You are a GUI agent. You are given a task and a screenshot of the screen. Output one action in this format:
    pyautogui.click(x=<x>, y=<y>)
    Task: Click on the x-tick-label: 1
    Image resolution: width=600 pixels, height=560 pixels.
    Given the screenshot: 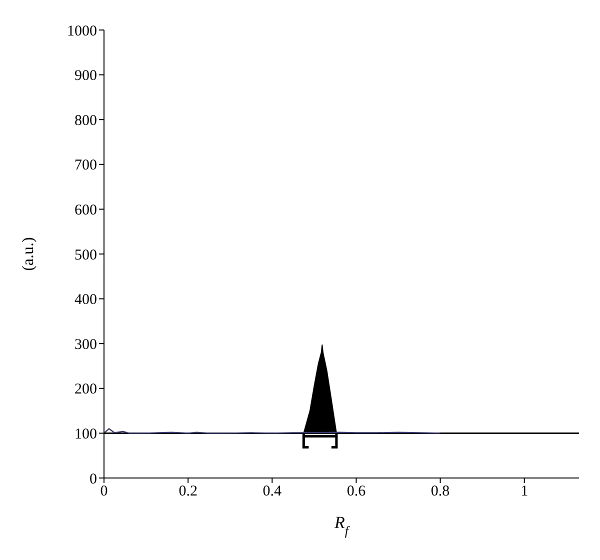 What is the action you would take?
    pyautogui.click(x=524, y=492)
    